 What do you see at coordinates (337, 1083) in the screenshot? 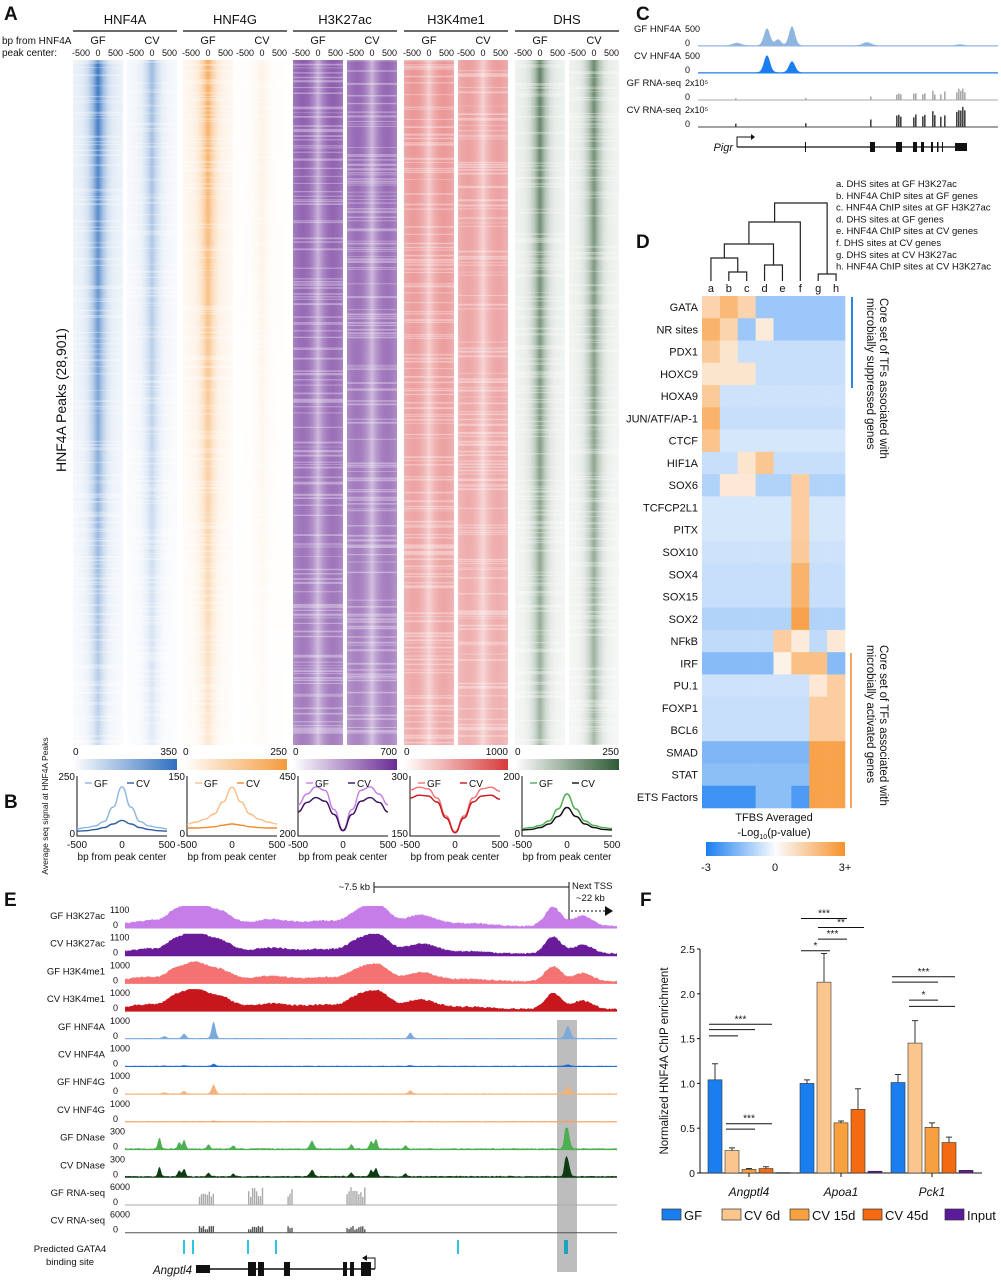
I see `track-gf-hnf4g: GF HNF4G 1000 0` at bounding box center [337, 1083].